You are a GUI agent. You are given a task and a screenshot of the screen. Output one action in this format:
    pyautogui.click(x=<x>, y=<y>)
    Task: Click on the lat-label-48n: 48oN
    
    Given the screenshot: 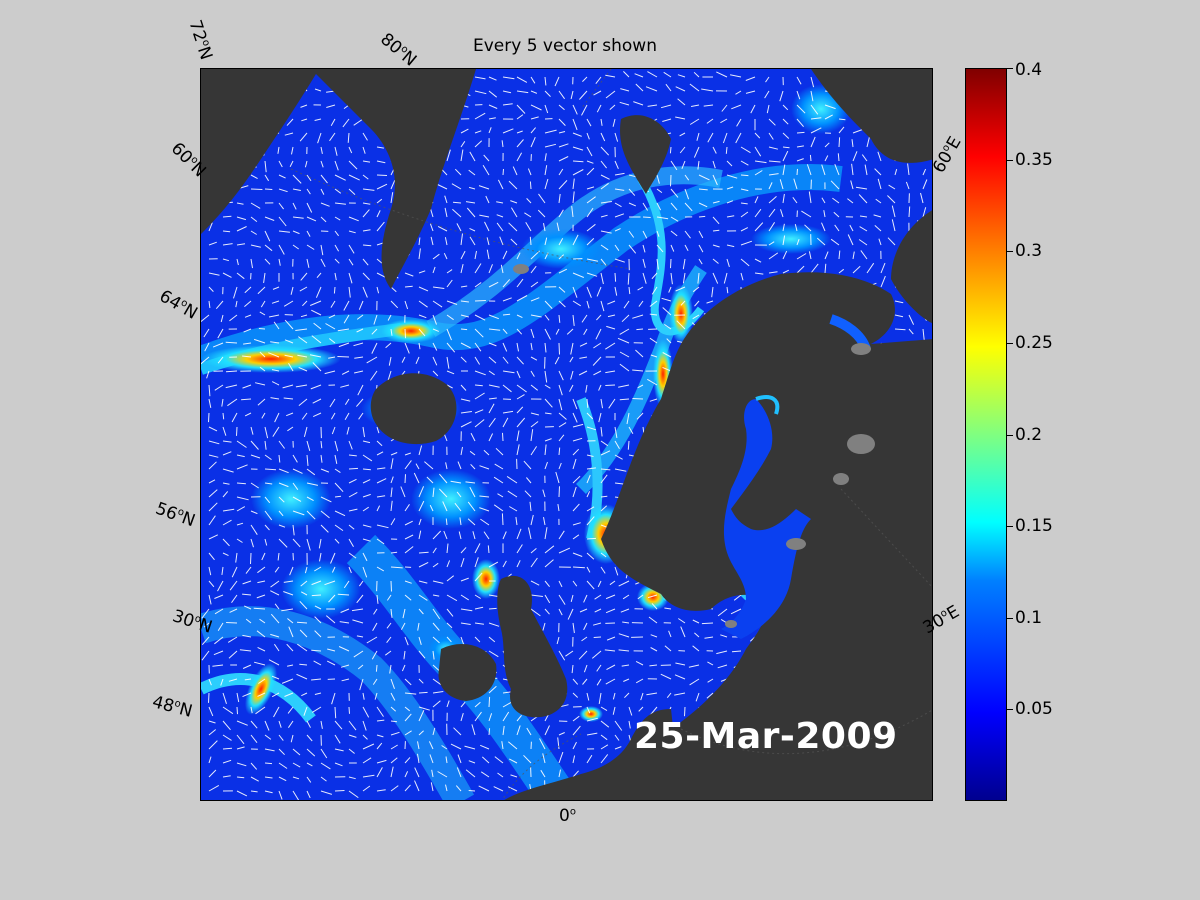 What is the action you would take?
    pyautogui.click(x=172, y=707)
    